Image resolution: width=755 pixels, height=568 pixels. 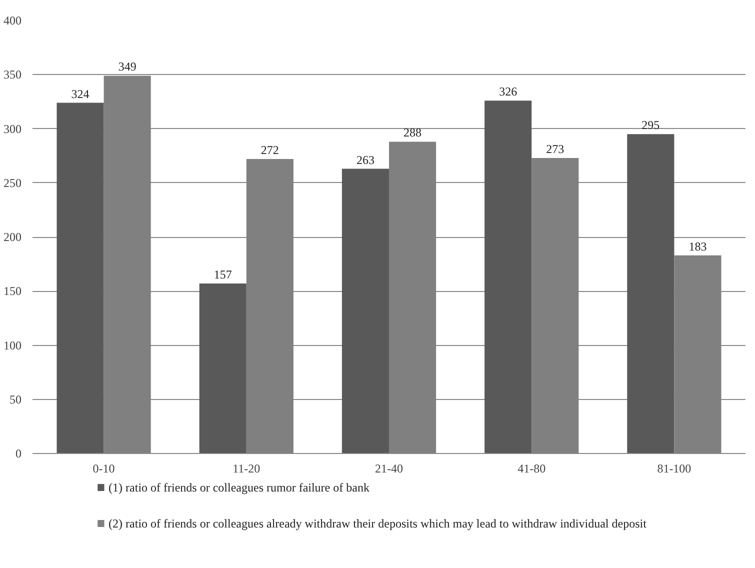 I want to click on data-label: 183, so click(x=697, y=246).